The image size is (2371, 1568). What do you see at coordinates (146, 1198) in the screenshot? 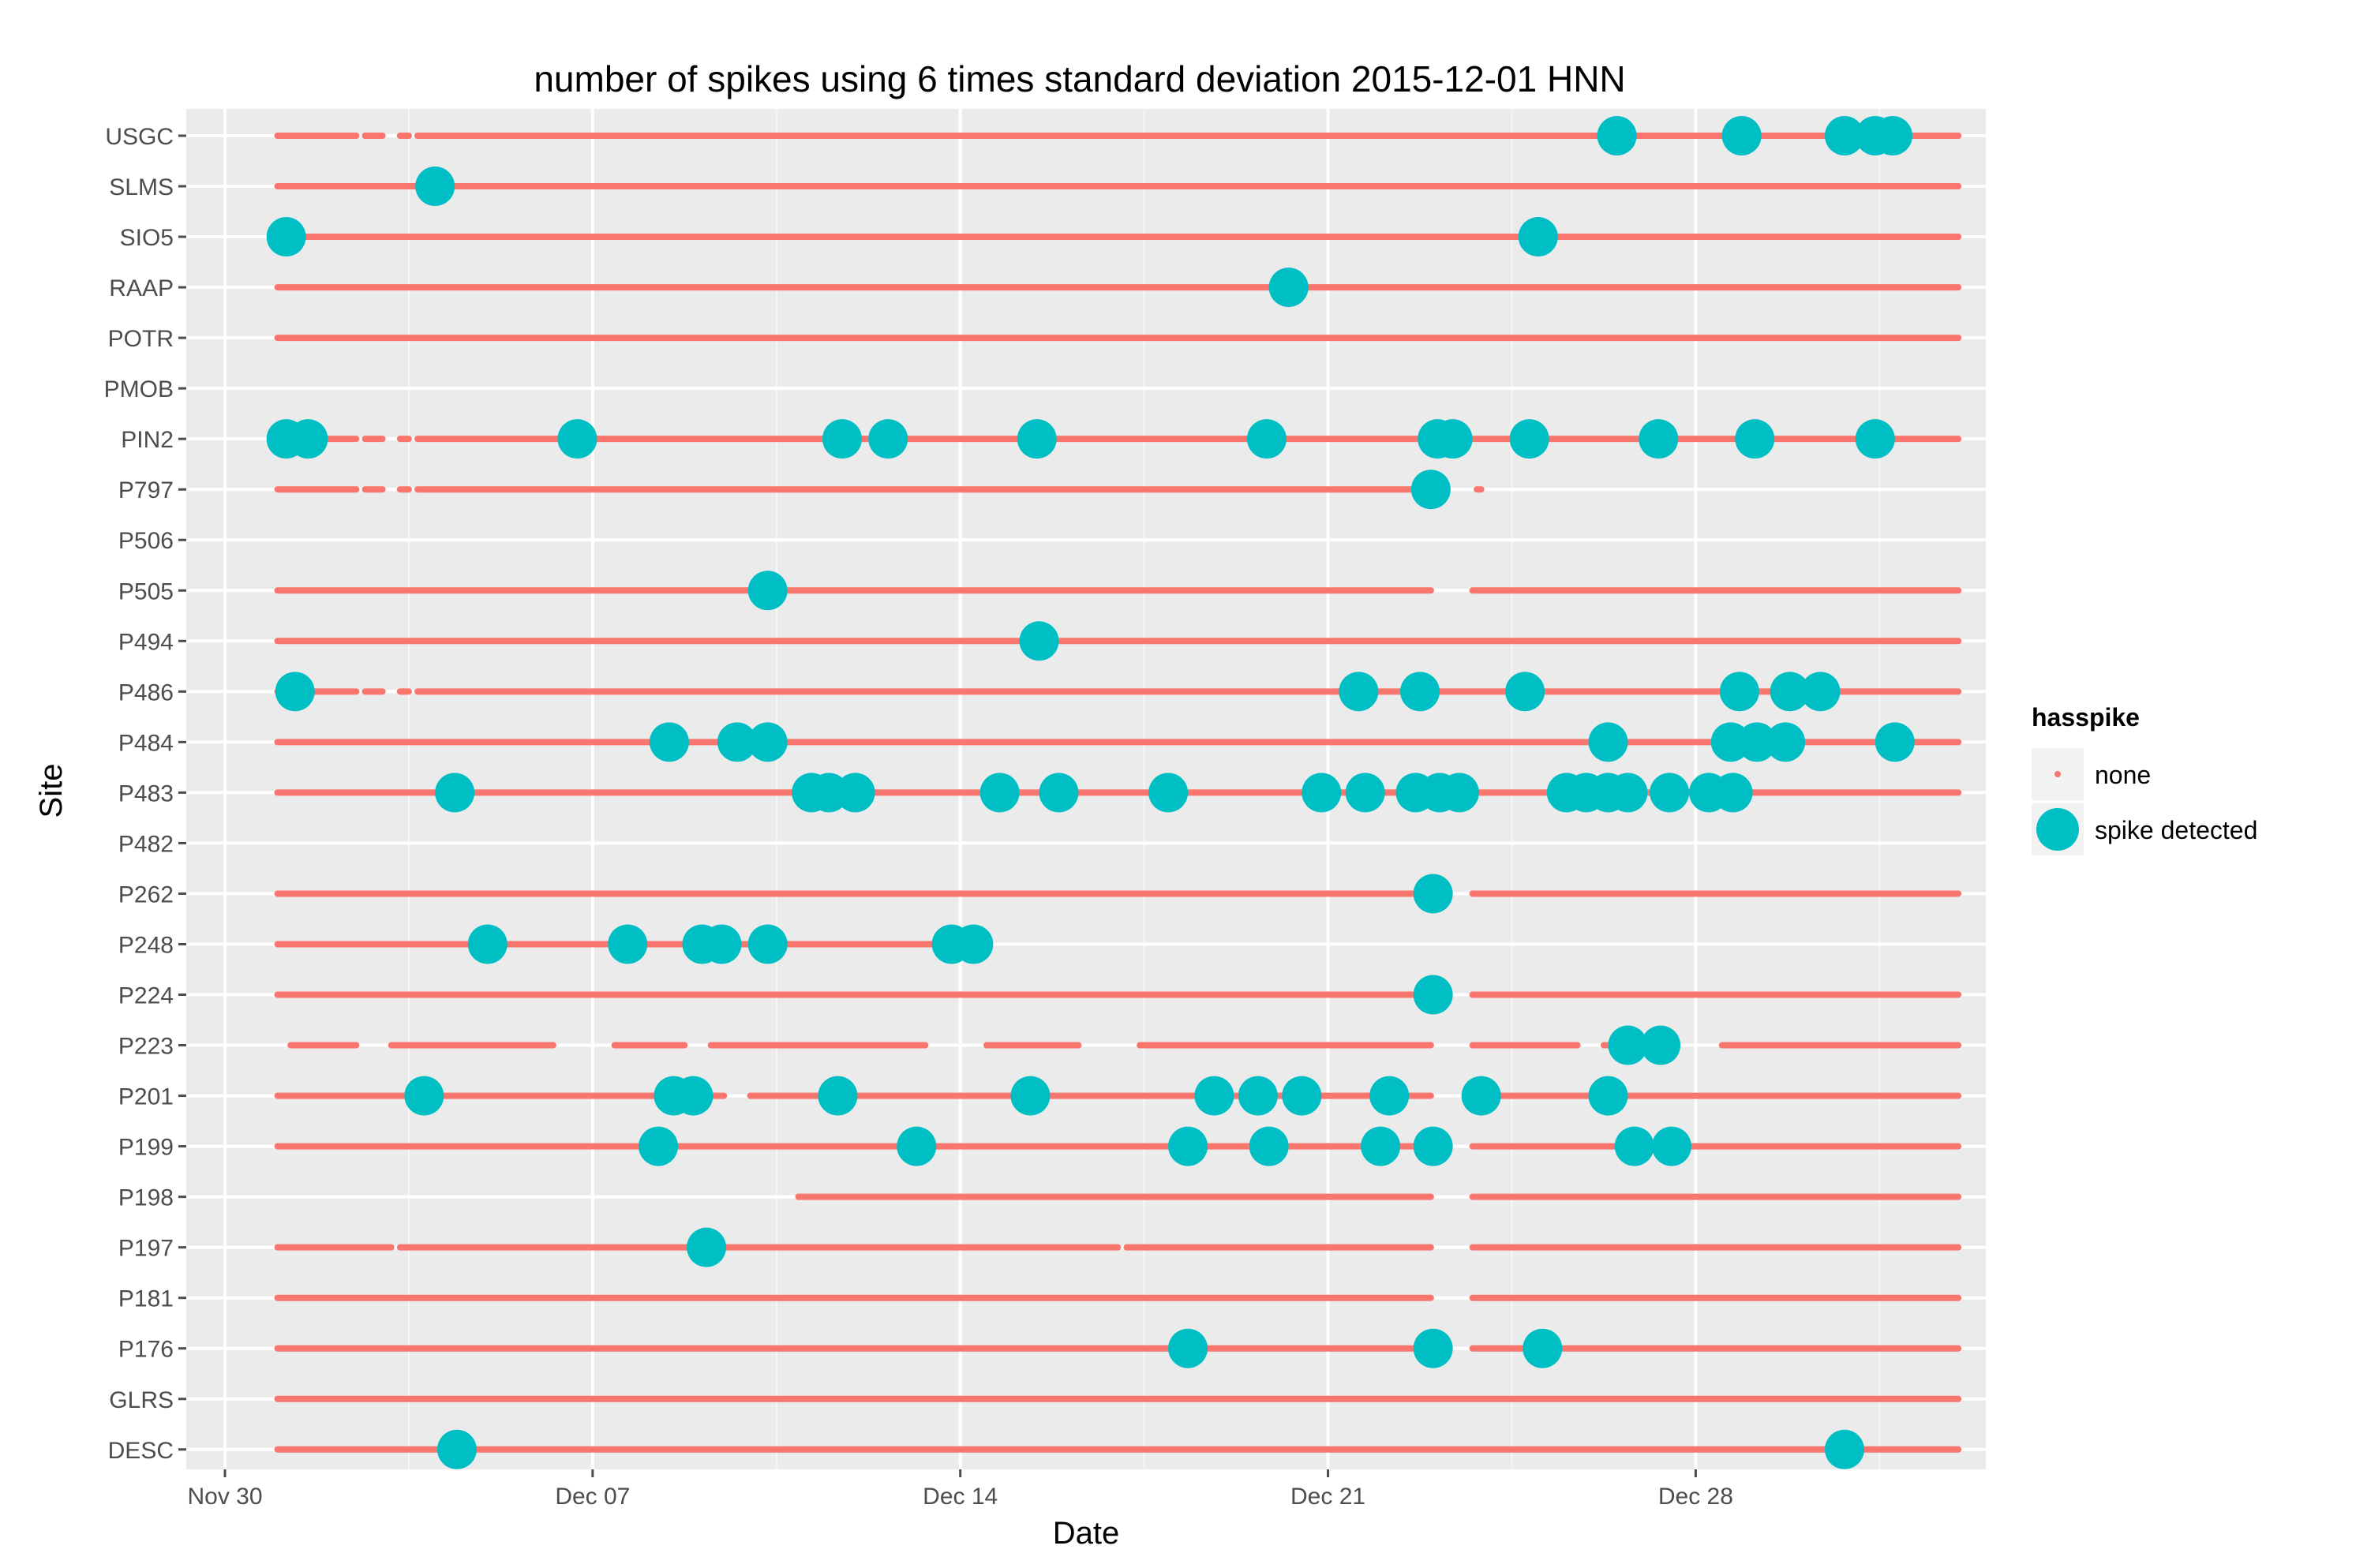
I see `y-tick-label: P198` at bounding box center [146, 1198].